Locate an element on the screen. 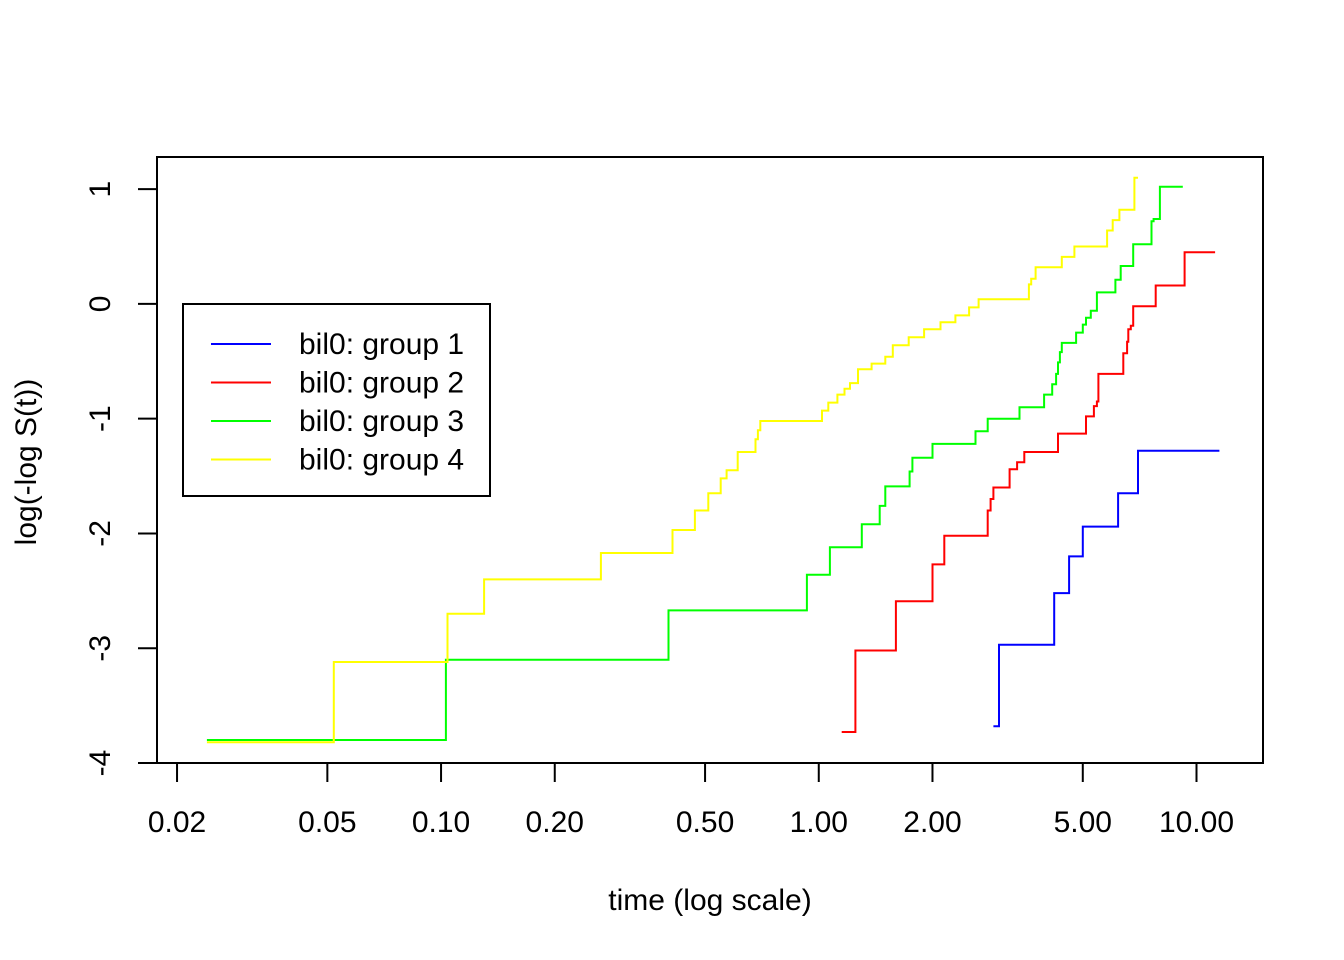 This screenshot has height=960, width=1344. y-tick-label: 0 is located at coordinates (100, 304).